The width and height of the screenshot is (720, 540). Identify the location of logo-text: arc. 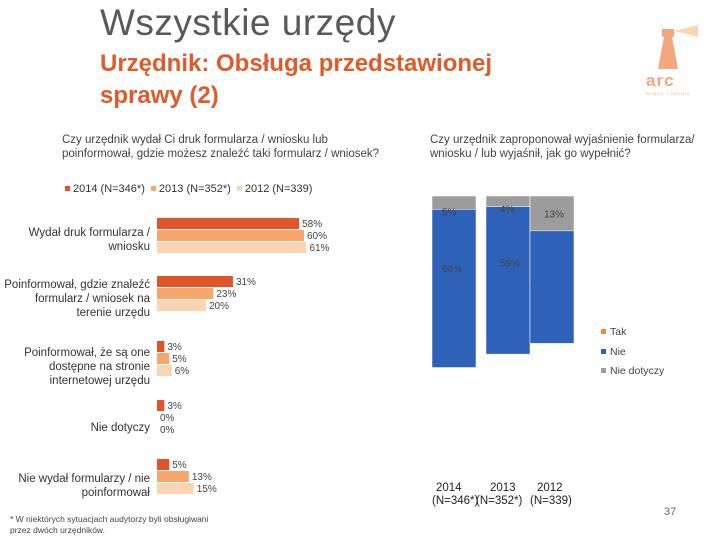
(660, 80).